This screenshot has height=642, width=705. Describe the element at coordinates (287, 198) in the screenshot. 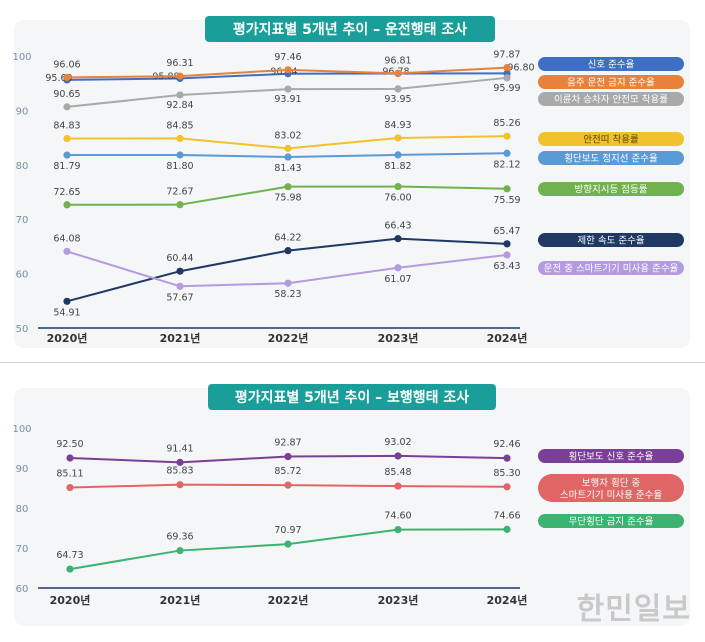

I see `data-label: 75.98` at that location.